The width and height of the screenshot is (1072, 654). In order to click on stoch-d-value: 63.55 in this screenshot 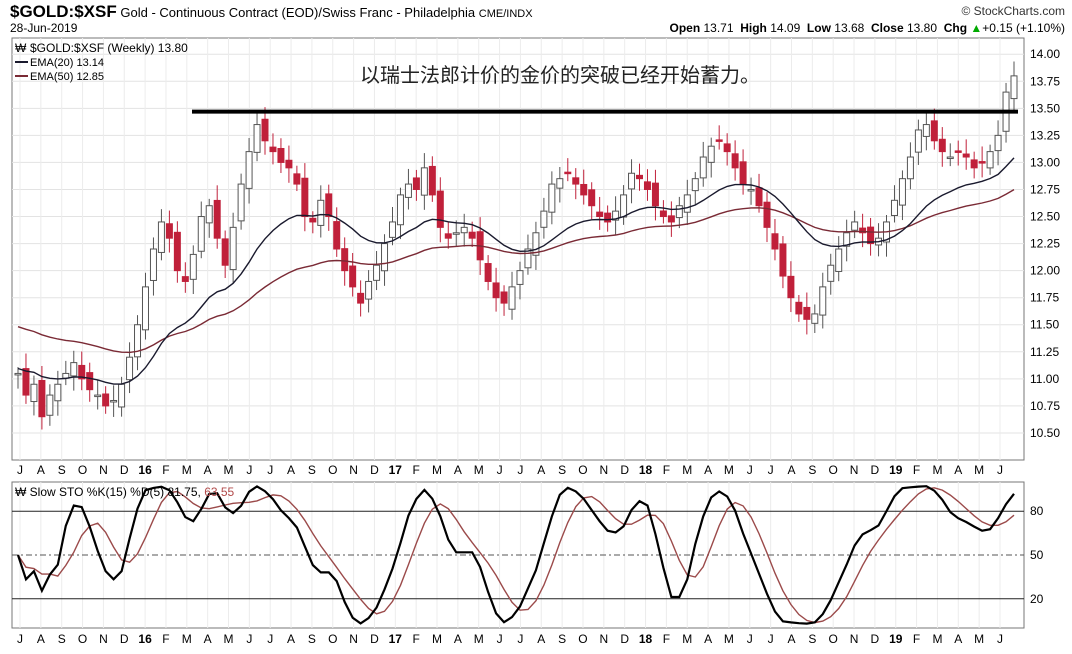, I will do `click(219, 492)`.